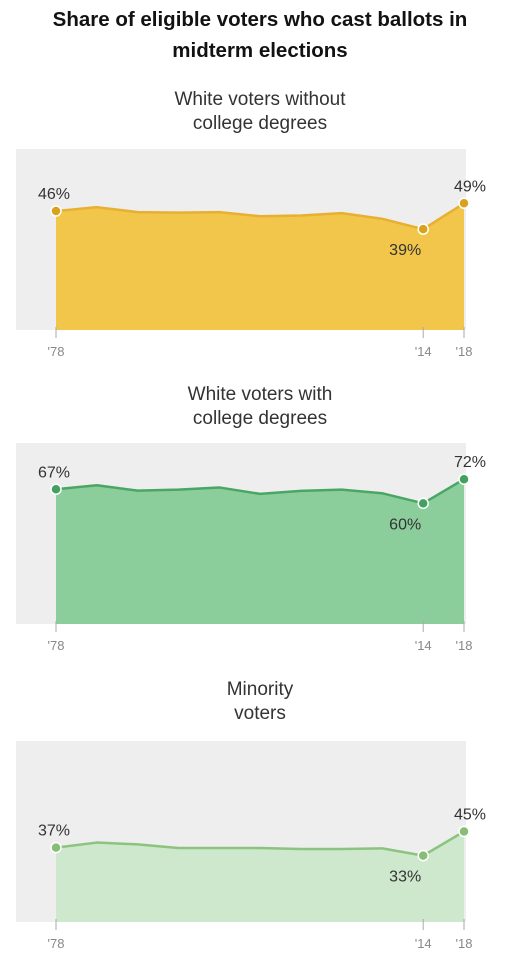 This screenshot has height=960, width=520. I want to click on data-label: 60%, so click(405, 524).